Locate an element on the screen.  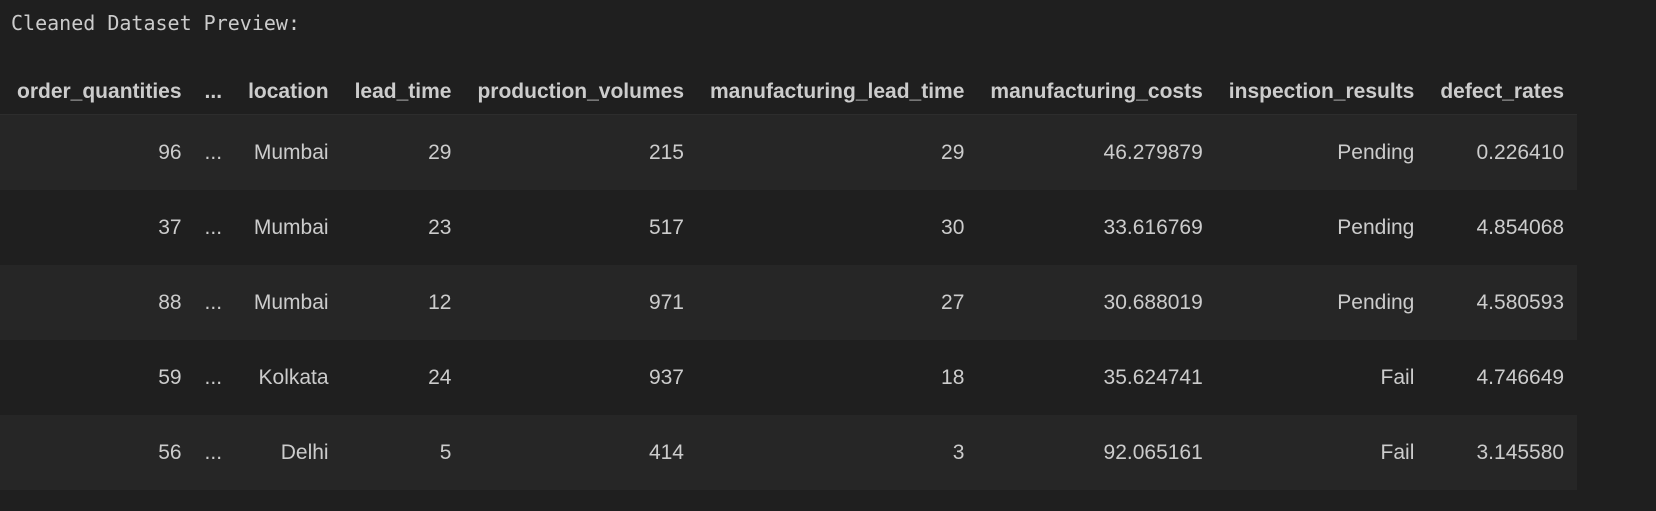
column-header-manufacturing-costs: manufacturing_costs is located at coordinates (1096, 92).